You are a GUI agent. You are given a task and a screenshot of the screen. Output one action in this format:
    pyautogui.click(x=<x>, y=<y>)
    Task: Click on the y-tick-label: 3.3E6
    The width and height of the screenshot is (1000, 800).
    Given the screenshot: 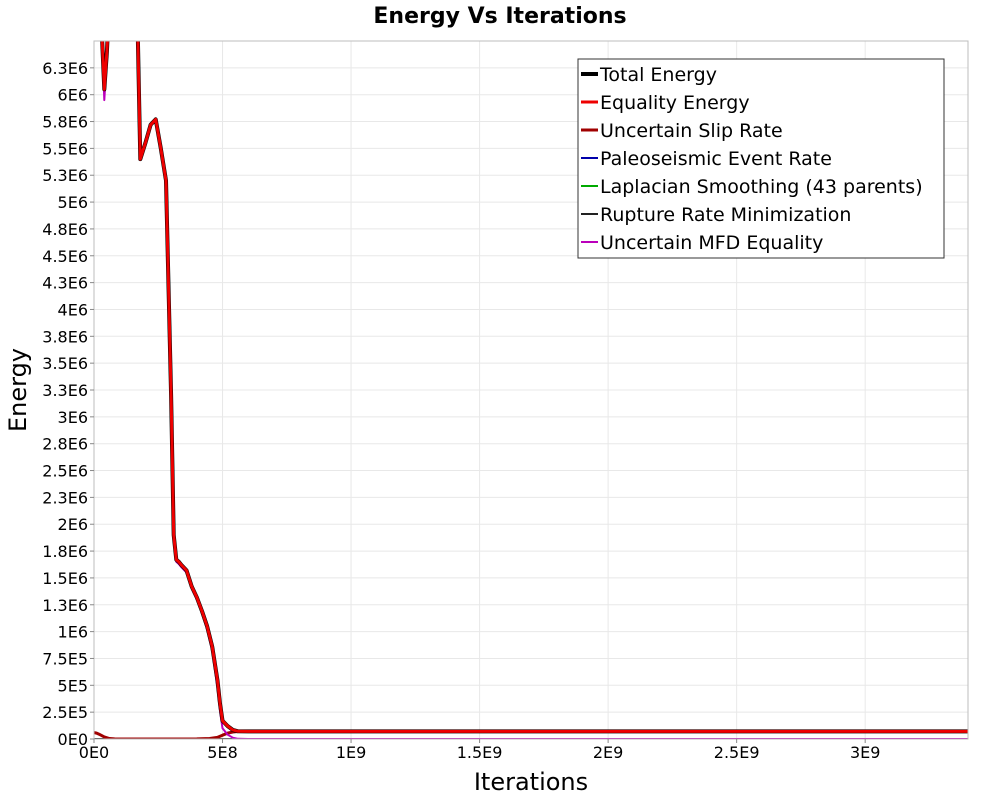 What is the action you would take?
    pyautogui.click(x=65, y=390)
    